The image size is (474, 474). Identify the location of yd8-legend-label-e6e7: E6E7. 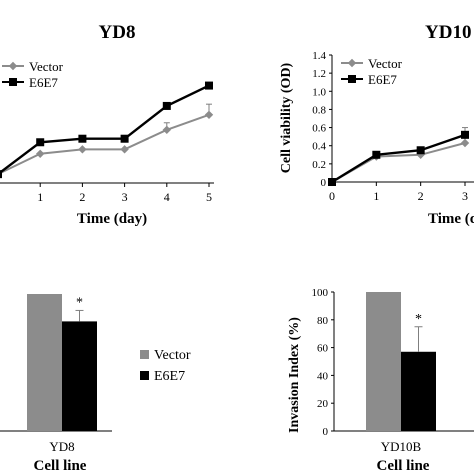
(43, 82).